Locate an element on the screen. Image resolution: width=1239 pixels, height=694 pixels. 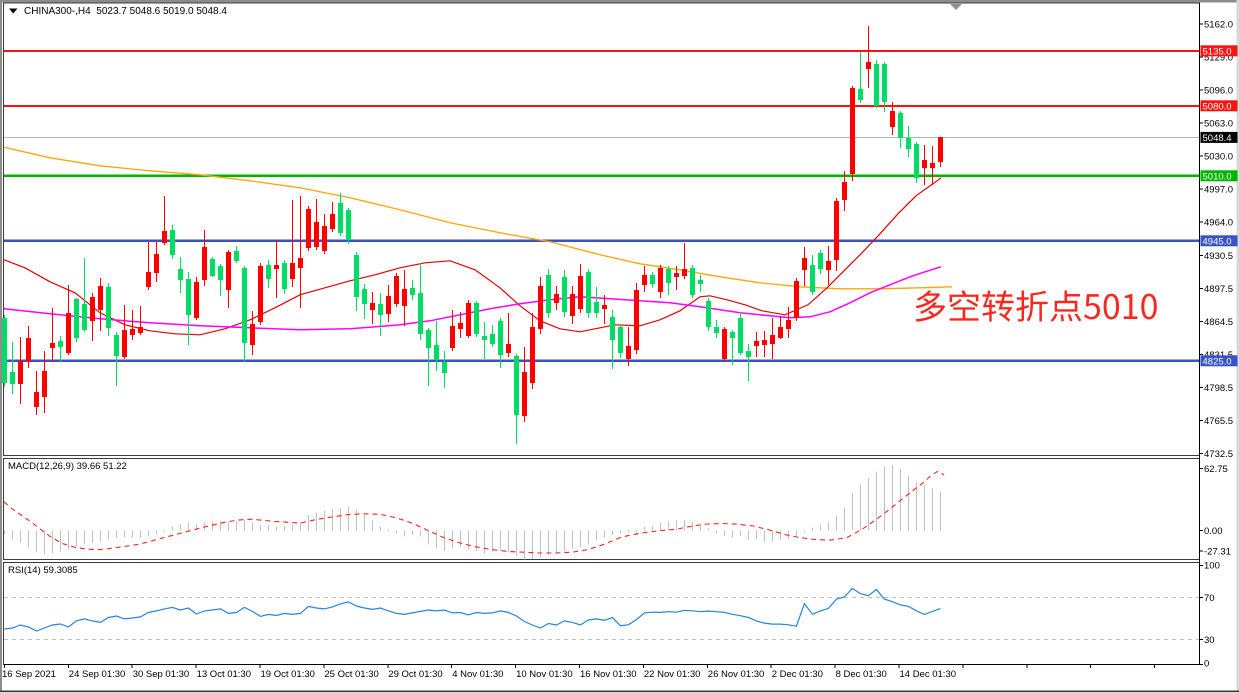
time-tick-label: 10 Nov 01:30 is located at coordinates (544, 674).